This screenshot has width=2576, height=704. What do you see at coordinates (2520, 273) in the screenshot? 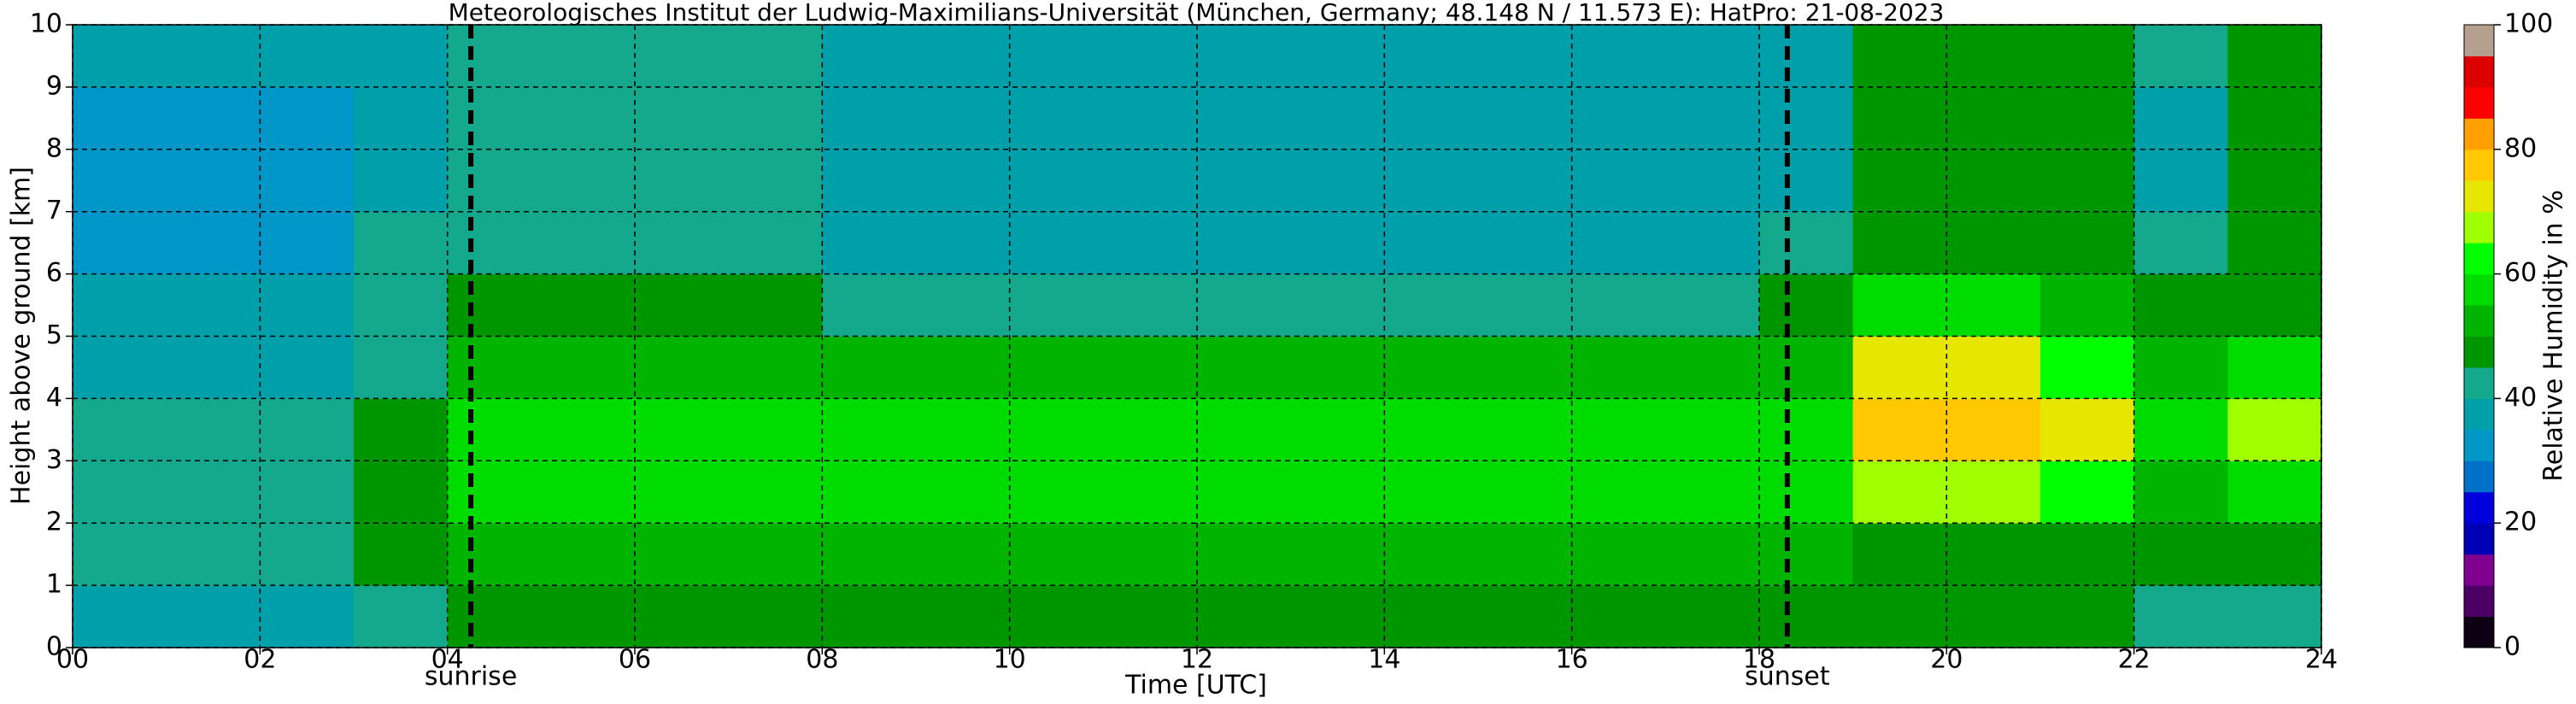
I see `colorbar-tick-label: 60` at bounding box center [2520, 273].